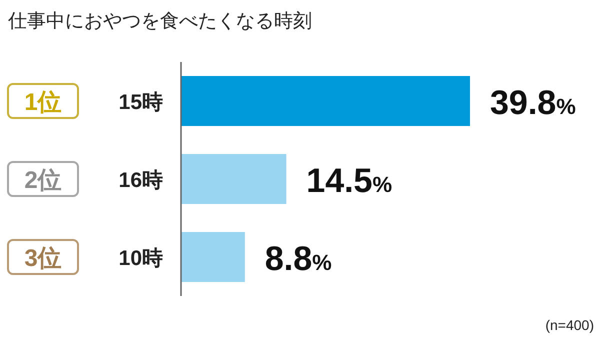 Image resolution: width=600 pixels, height=340 pixels. I want to click on y-tick-label: 10時, so click(140, 258).